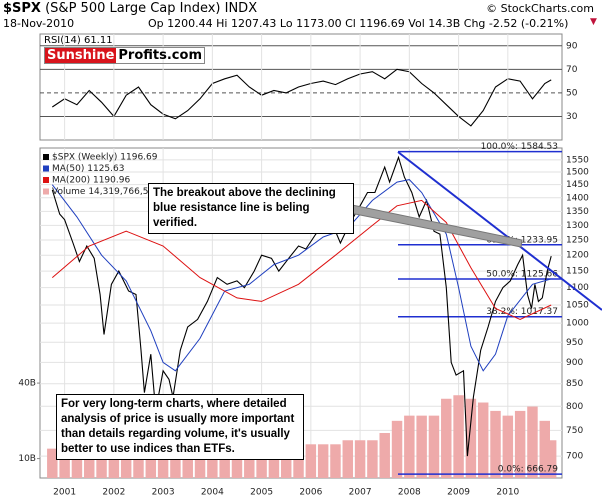  Describe the element at coordinates (540, 8) in the screenshot. I see `copyright: © StockCharts.com` at that location.